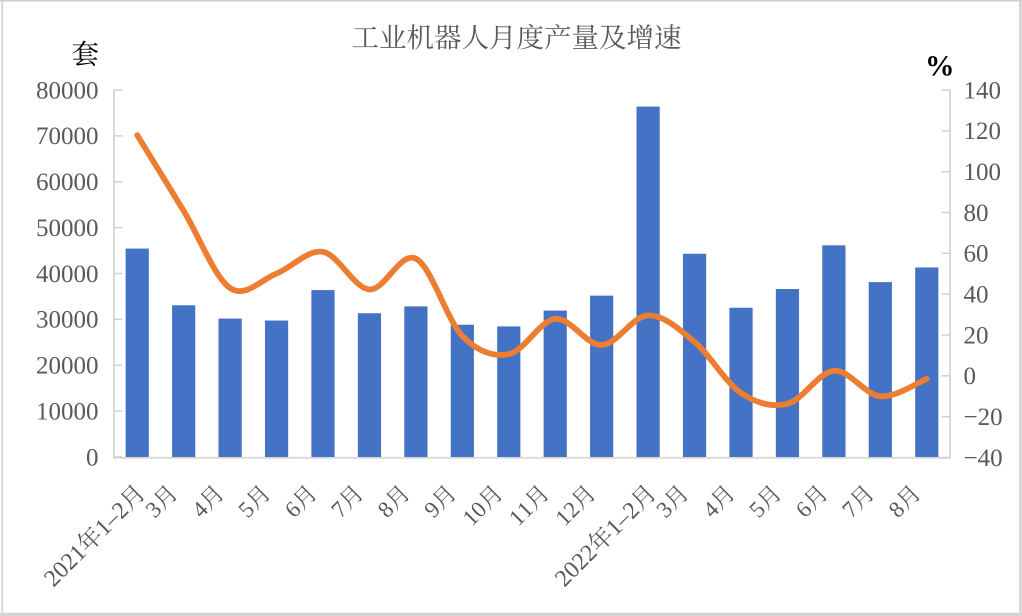  Describe the element at coordinates (67, 320) in the screenshot. I see `svg-text: 30000` at that location.